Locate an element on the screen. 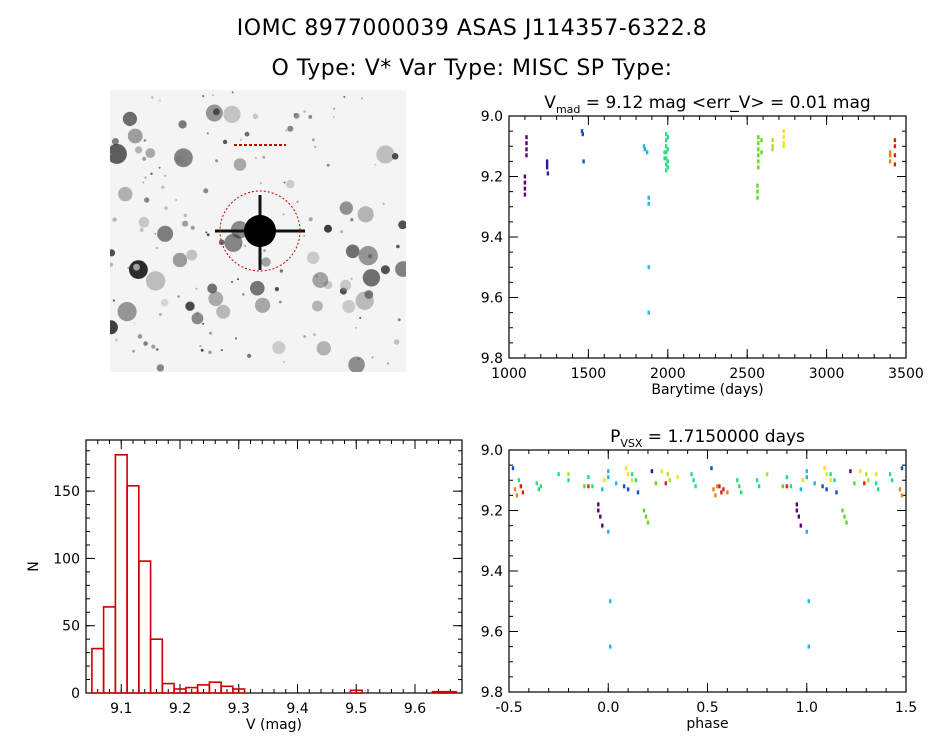 Image resolution: width=944 pixels, height=747 pixels. x-tick-label: 3500 is located at coordinates (906, 374).